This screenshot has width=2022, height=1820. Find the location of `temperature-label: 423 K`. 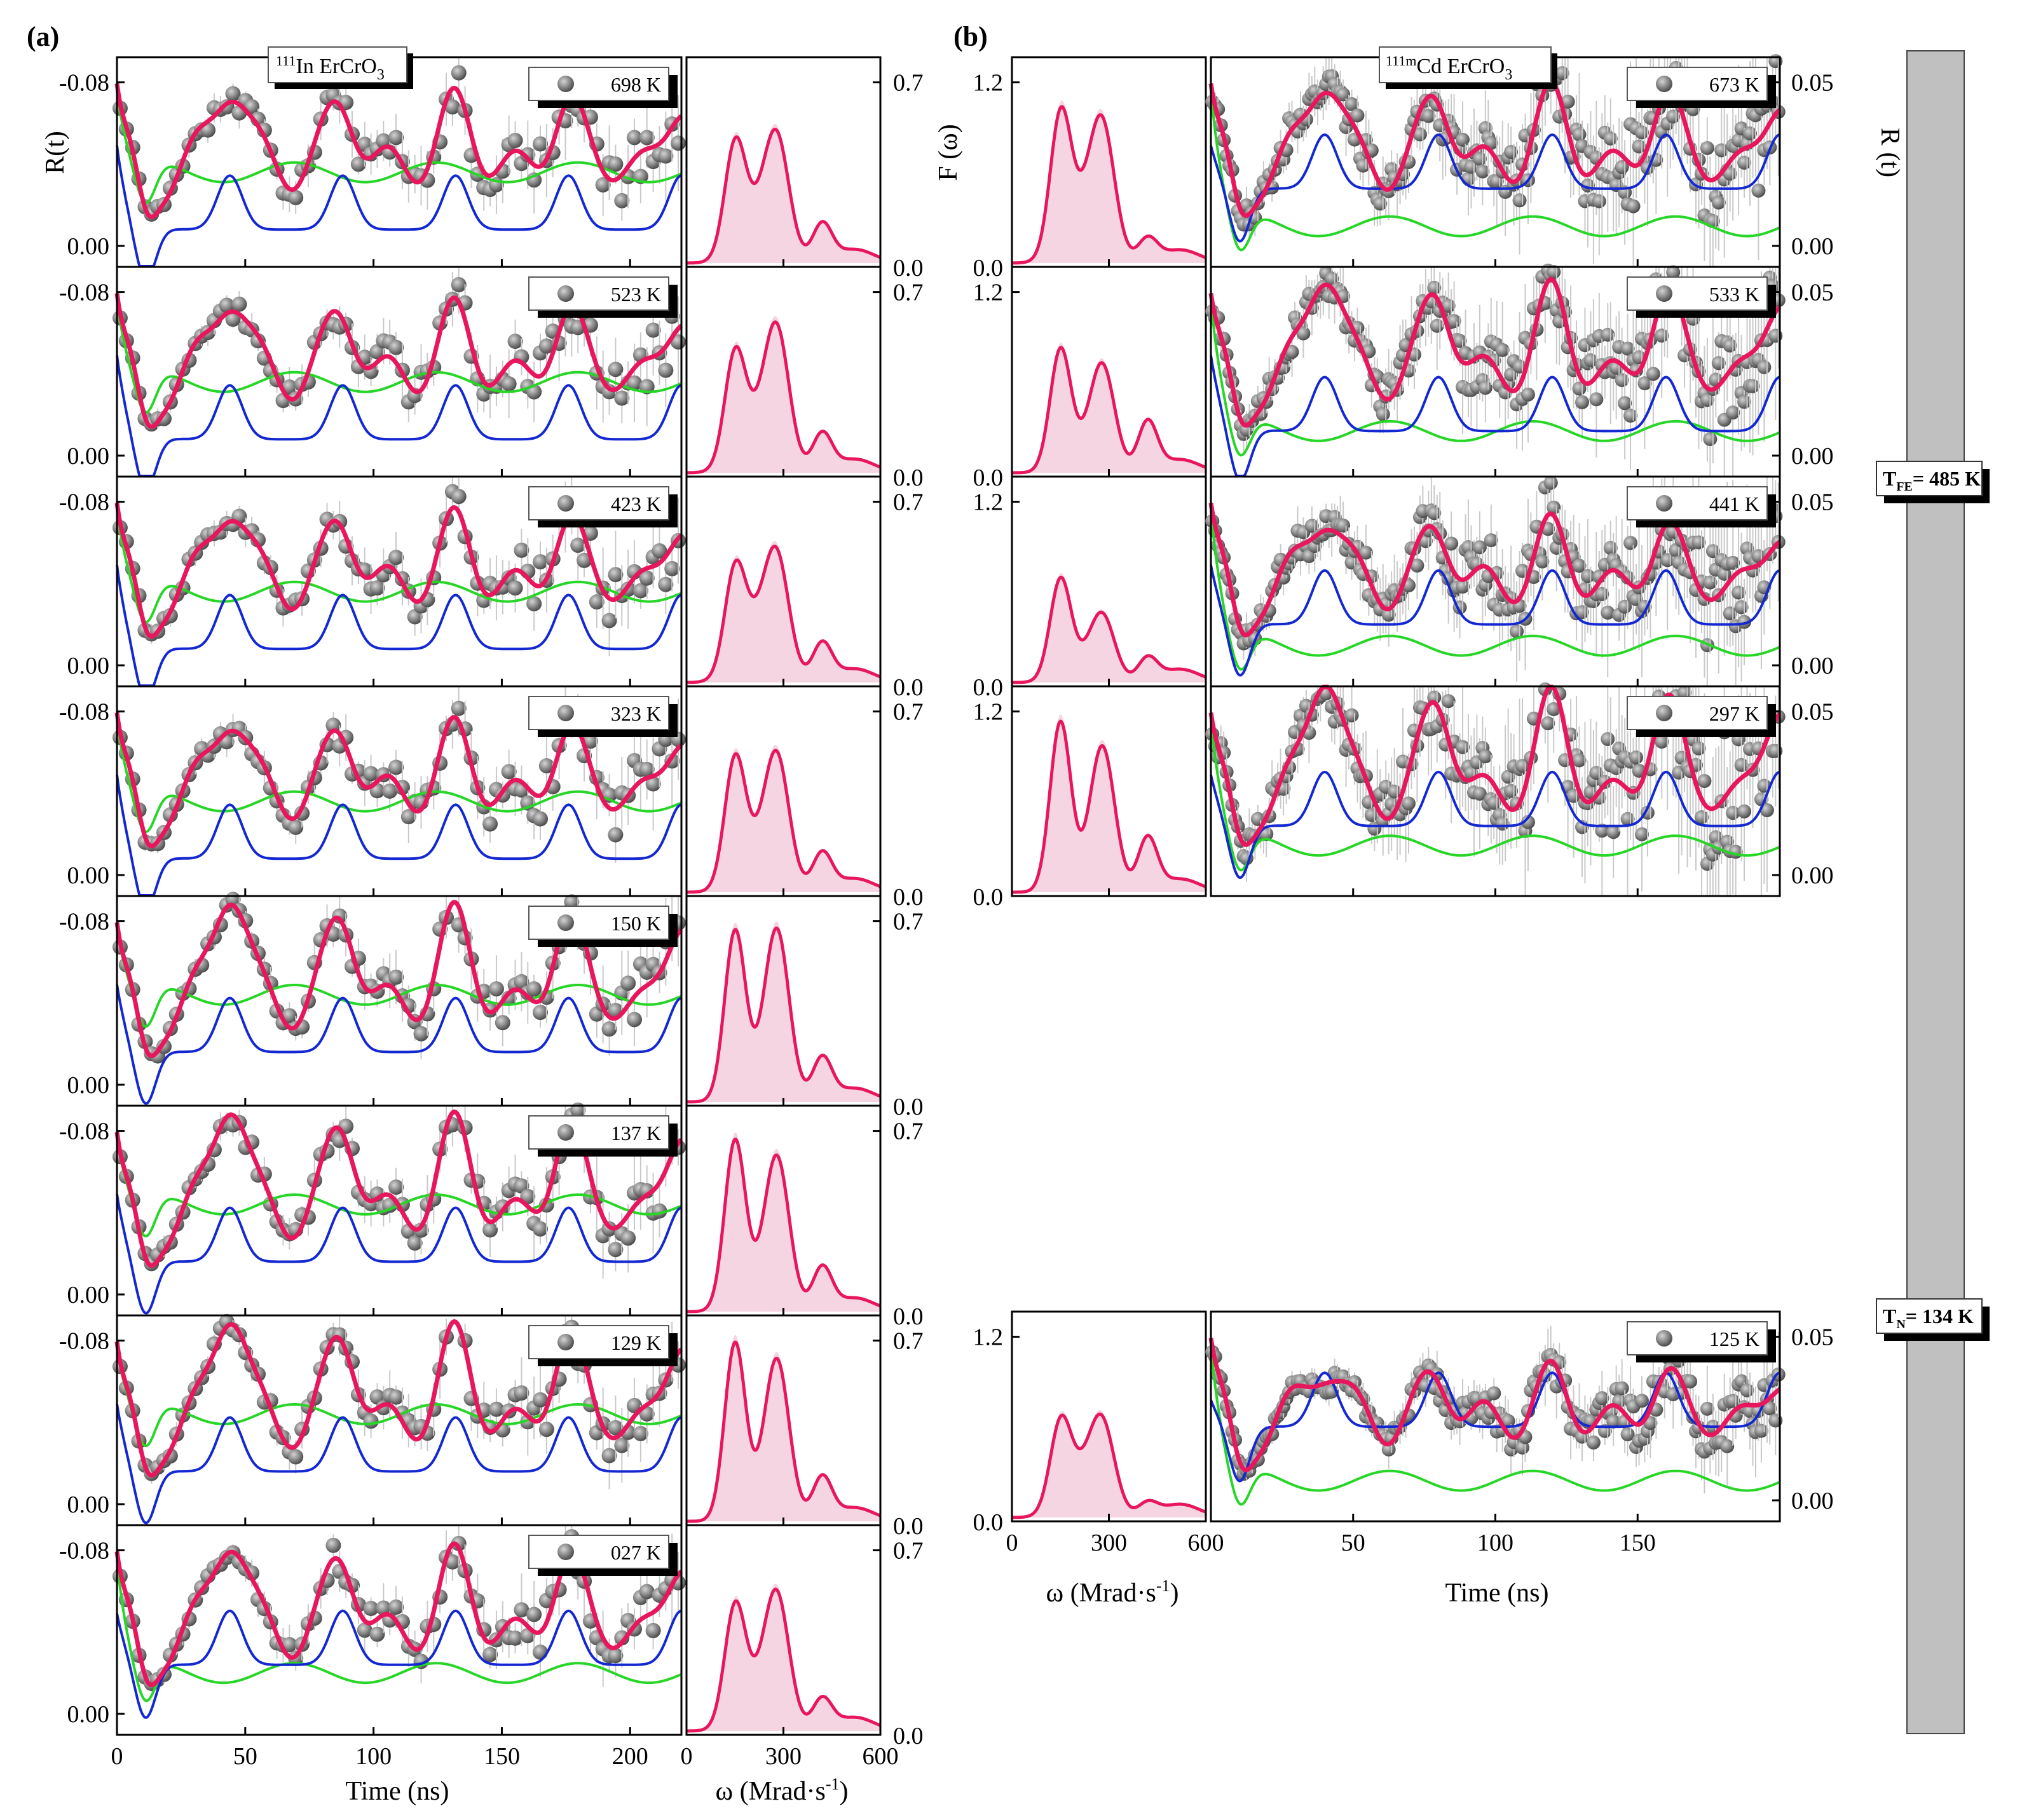

temperature-label: 423 K is located at coordinates (636, 503).